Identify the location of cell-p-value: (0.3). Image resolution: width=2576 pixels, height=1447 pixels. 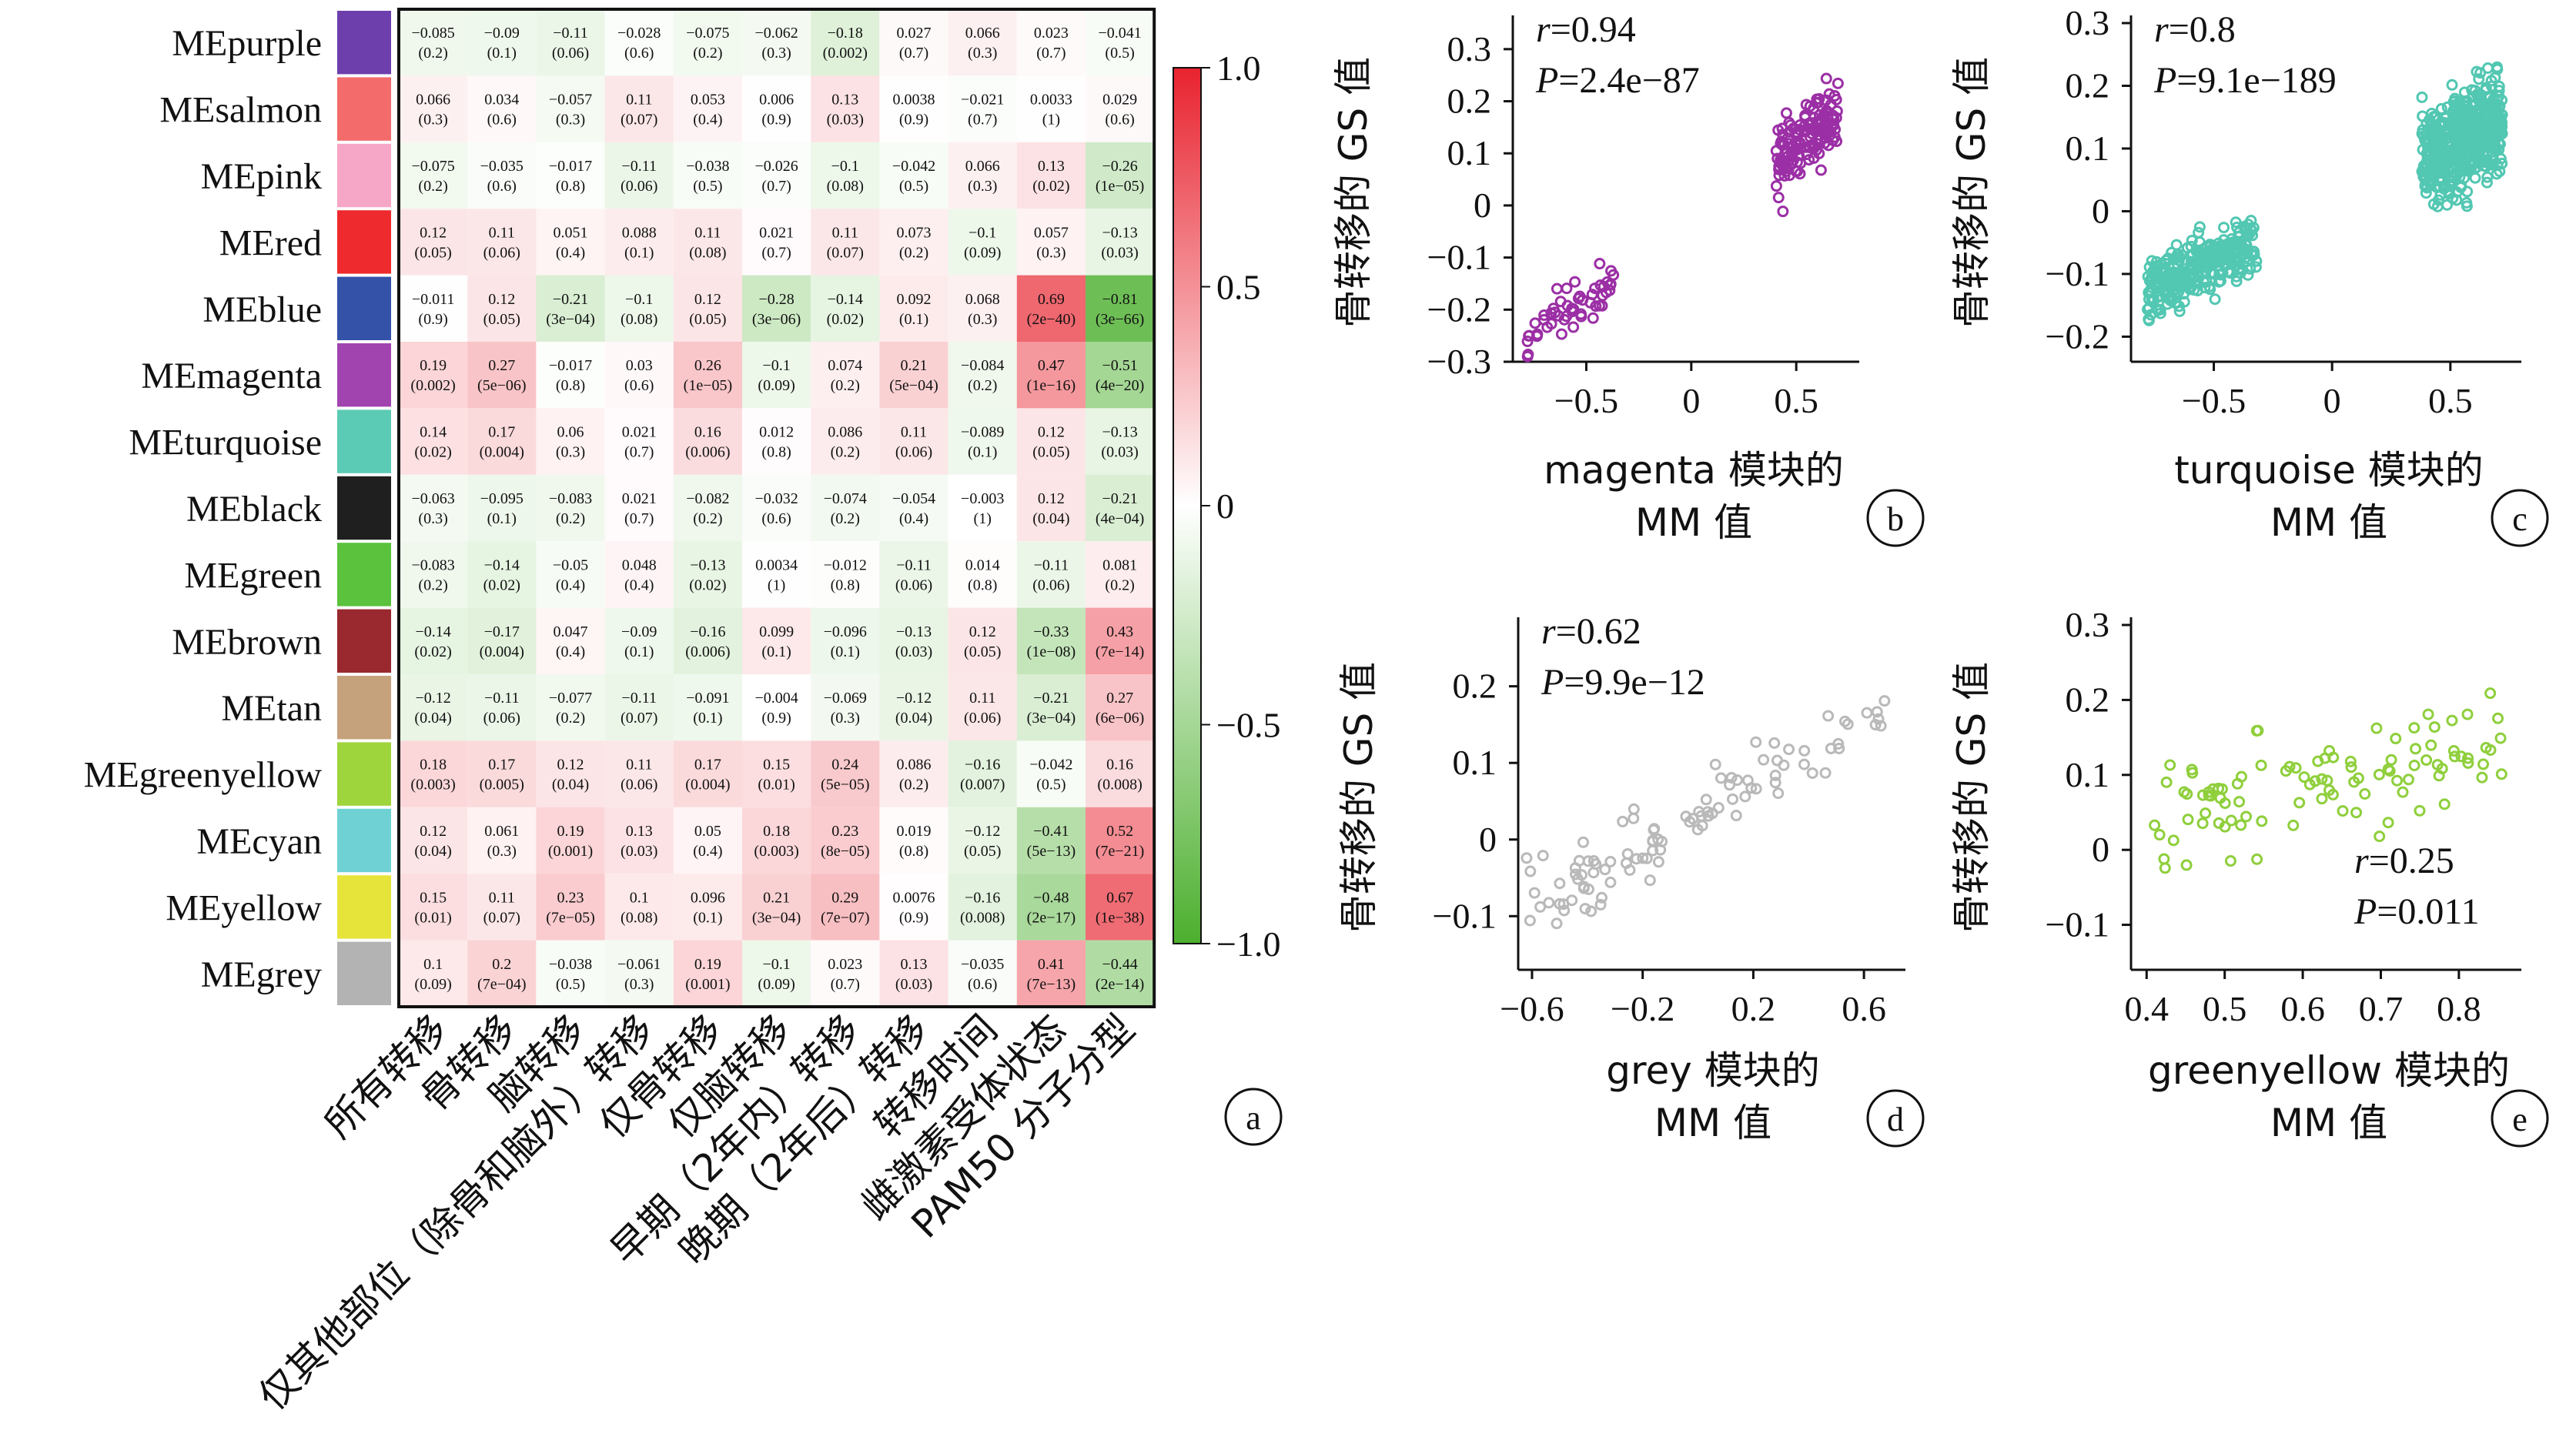
(502, 851).